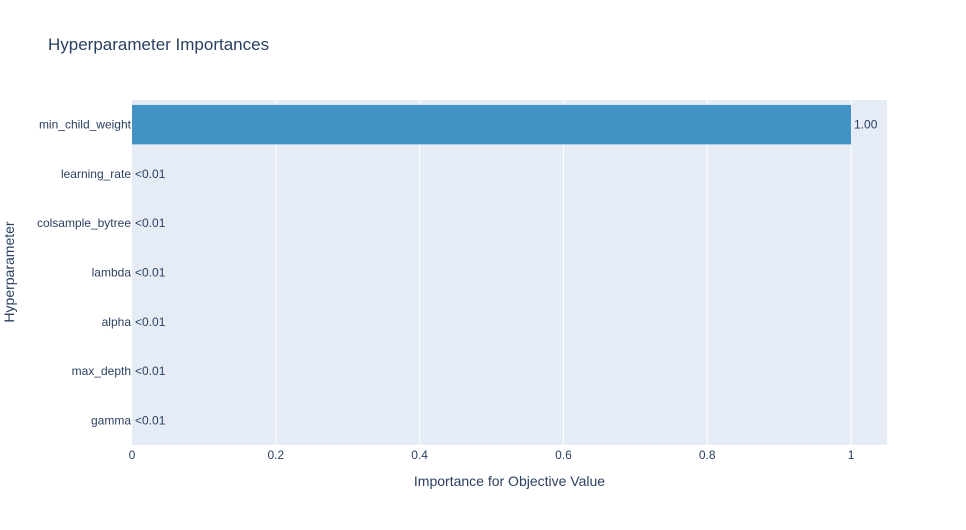  What do you see at coordinates (492, 455) in the screenshot?
I see `x-tick-labels: 0 0.2 0.4 0.6 0.8 1` at bounding box center [492, 455].